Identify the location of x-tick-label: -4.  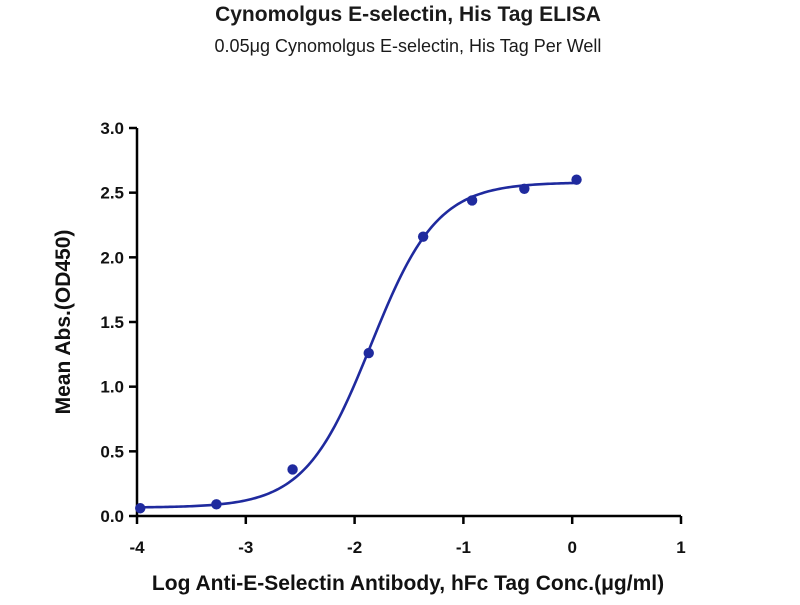
(137, 547).